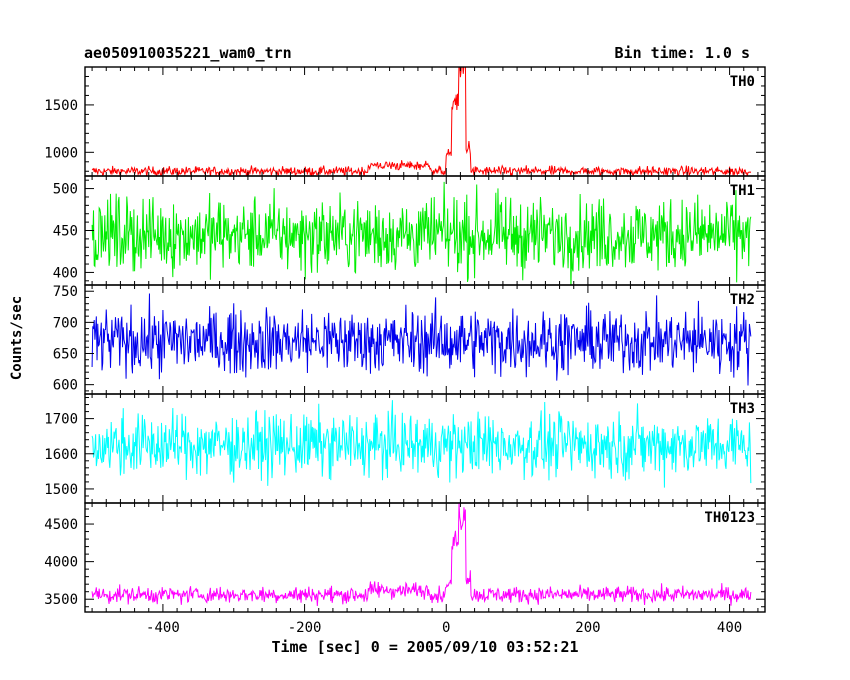  What do you see at coordinates (682, 53) in the screenshot?
I see `bin-time-label: Bin time: 1.0 s` at bounding box center [682, 53].